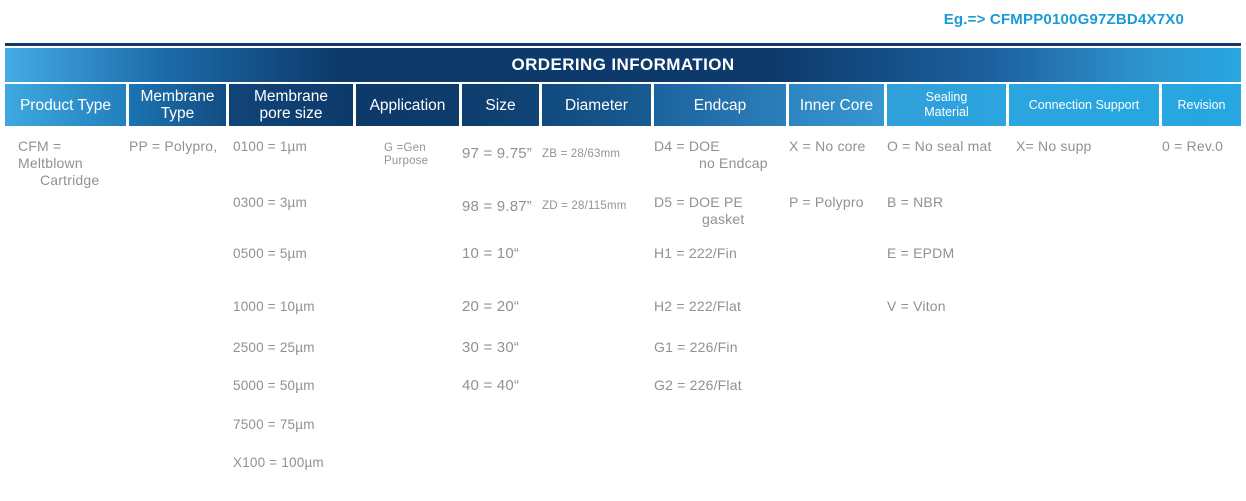  I want to click on order-code-text: 5000 = 50µm, so click(274, 385).